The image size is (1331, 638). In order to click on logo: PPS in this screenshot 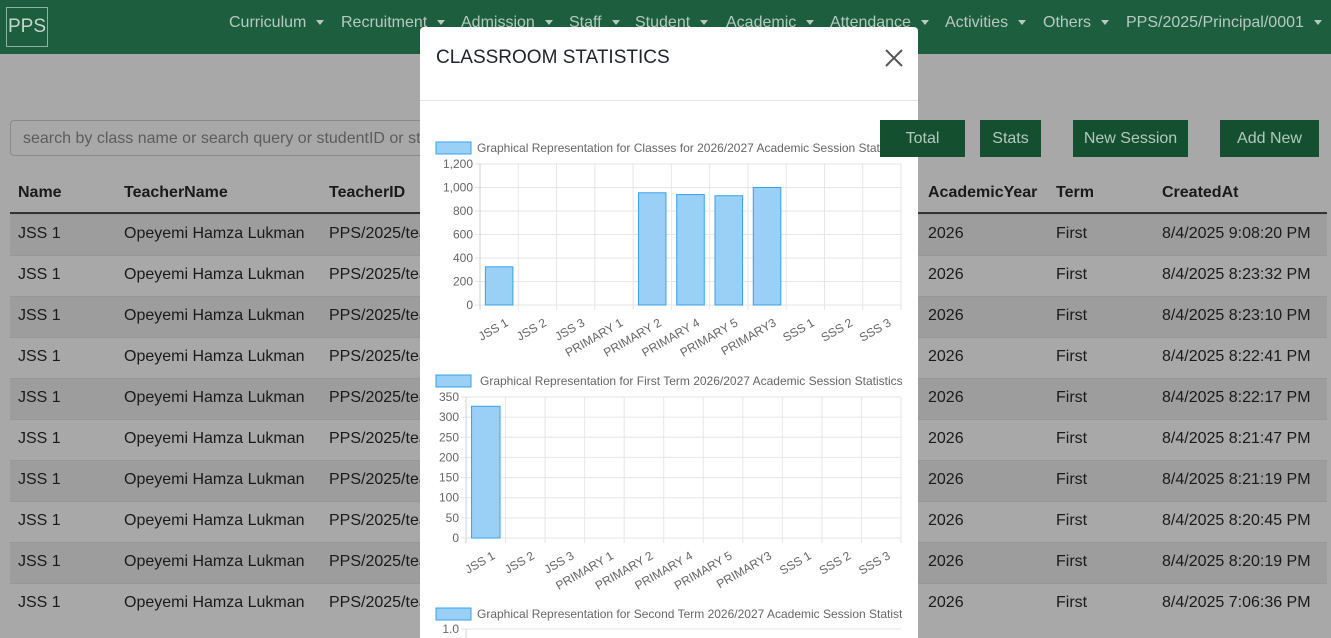, I will do `click(27, 27)`.